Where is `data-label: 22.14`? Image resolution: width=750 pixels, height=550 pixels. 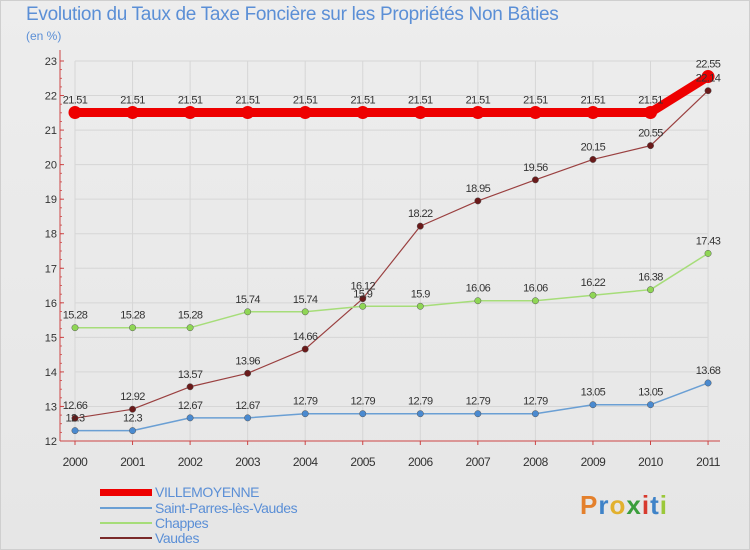 data-label: 22.14 is located at coordinates (708, 79).